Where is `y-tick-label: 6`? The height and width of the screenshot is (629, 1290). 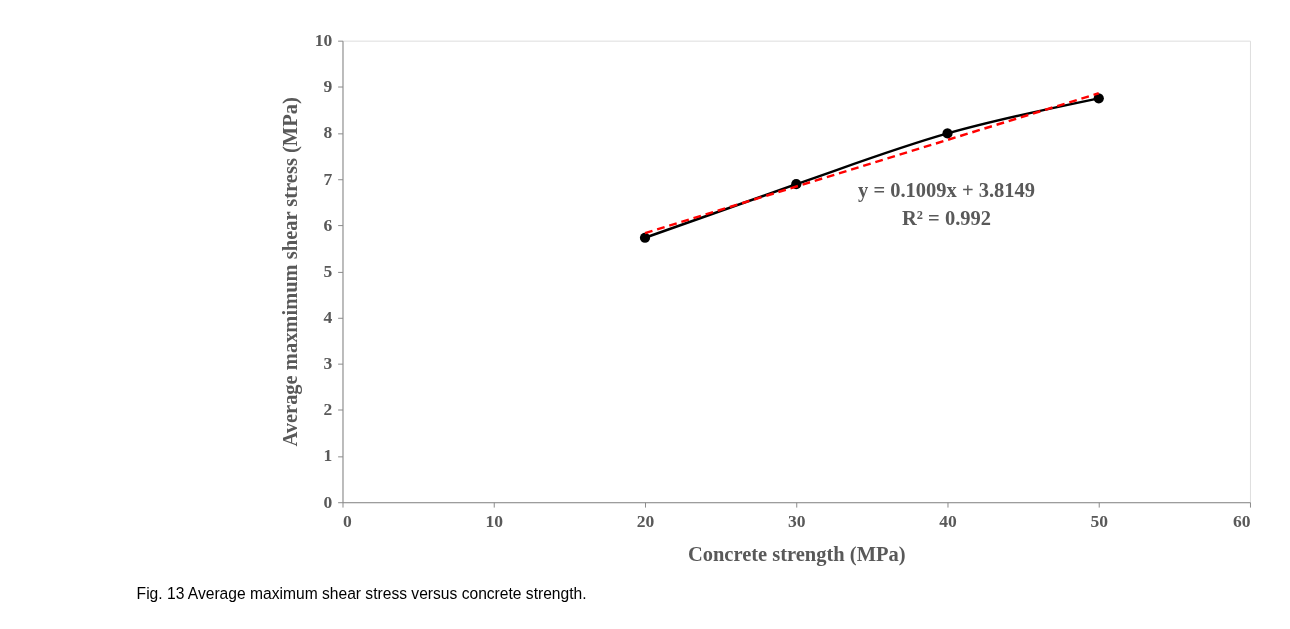 y-tick-label: 6 is located at coordinates (328, 224).